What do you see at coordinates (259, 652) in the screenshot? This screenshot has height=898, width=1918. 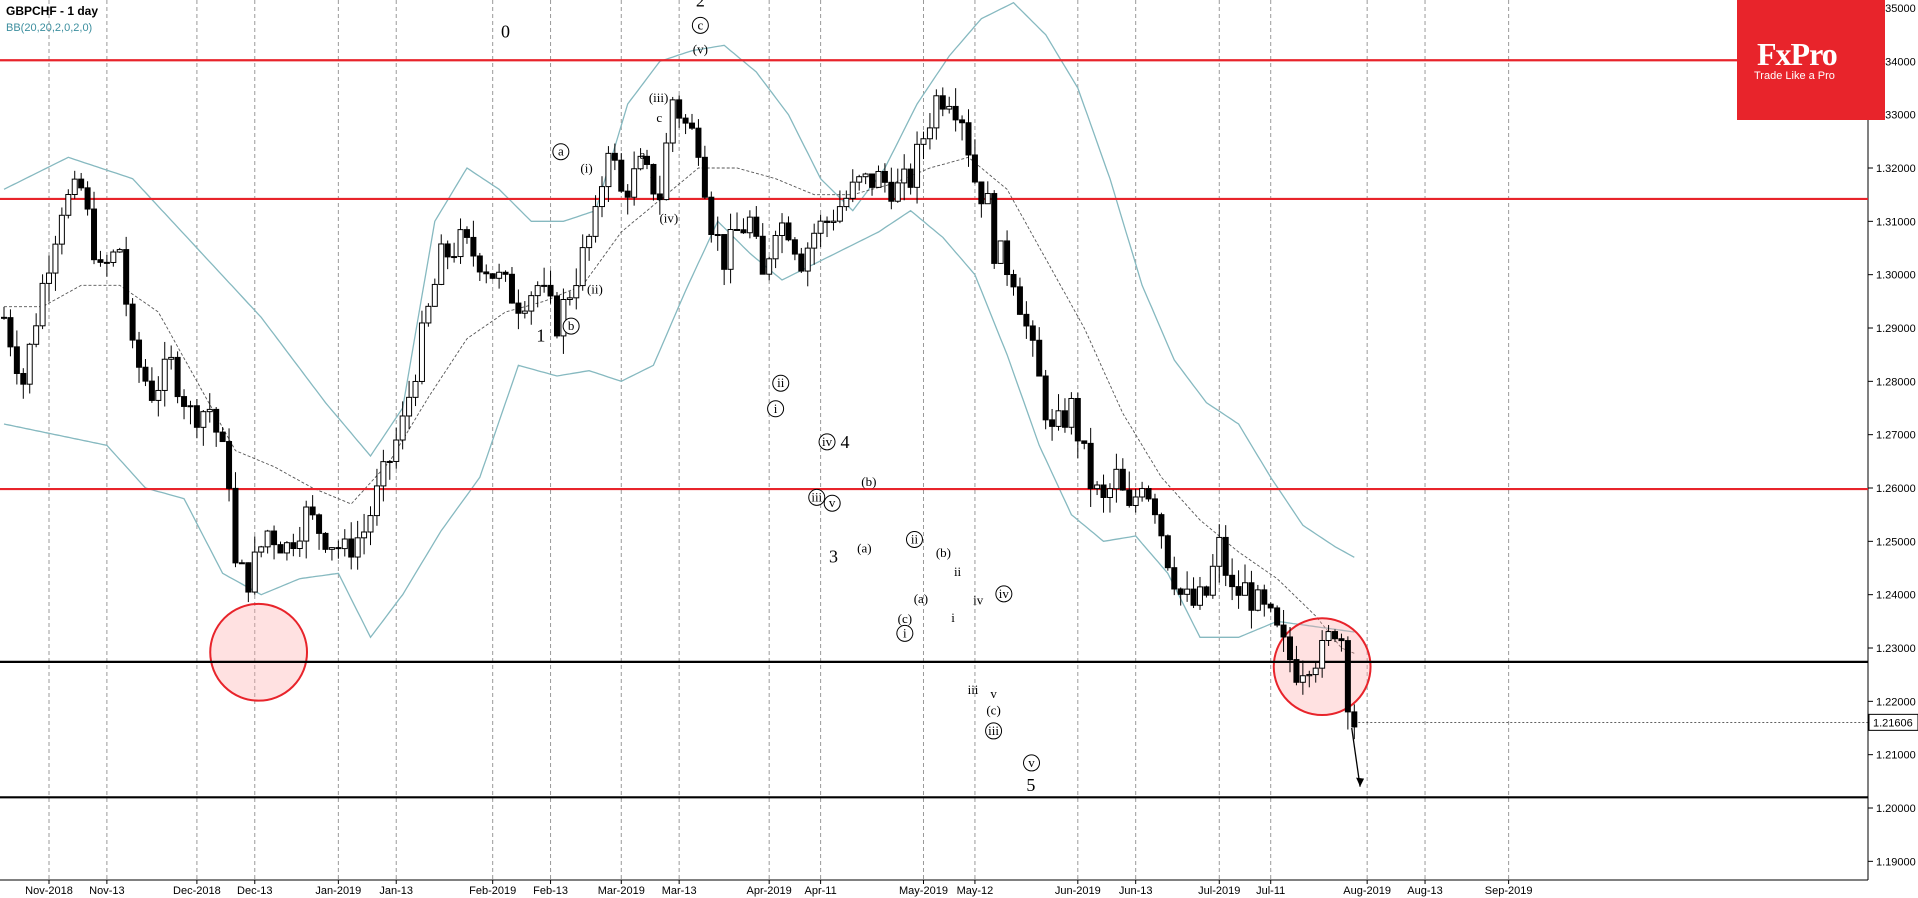 I see `highlight-circle` at bounding box center [259, 652].